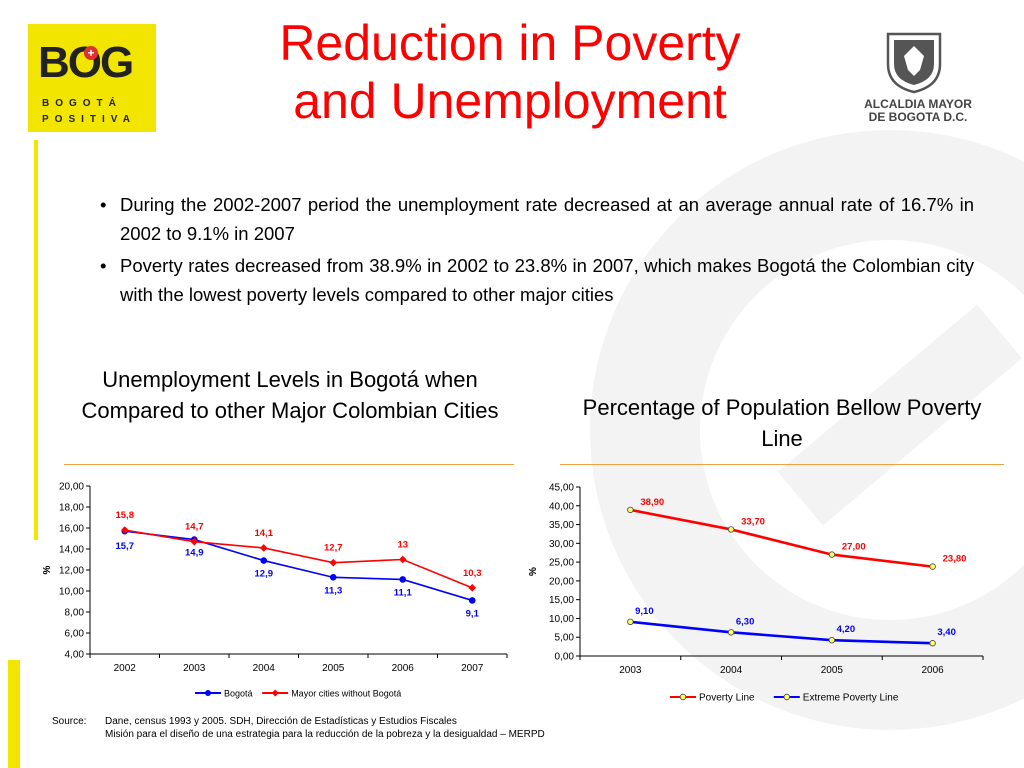 This screenshot has width=1024, height=768. I want to click on chart1-x-tick-label: 2006, so click(403, 668).